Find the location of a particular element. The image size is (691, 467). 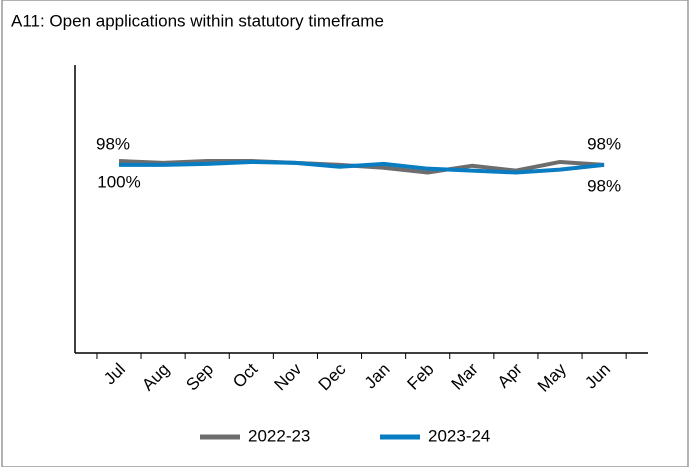

x-tick-label: Aug is located at coordinates (155, 377).